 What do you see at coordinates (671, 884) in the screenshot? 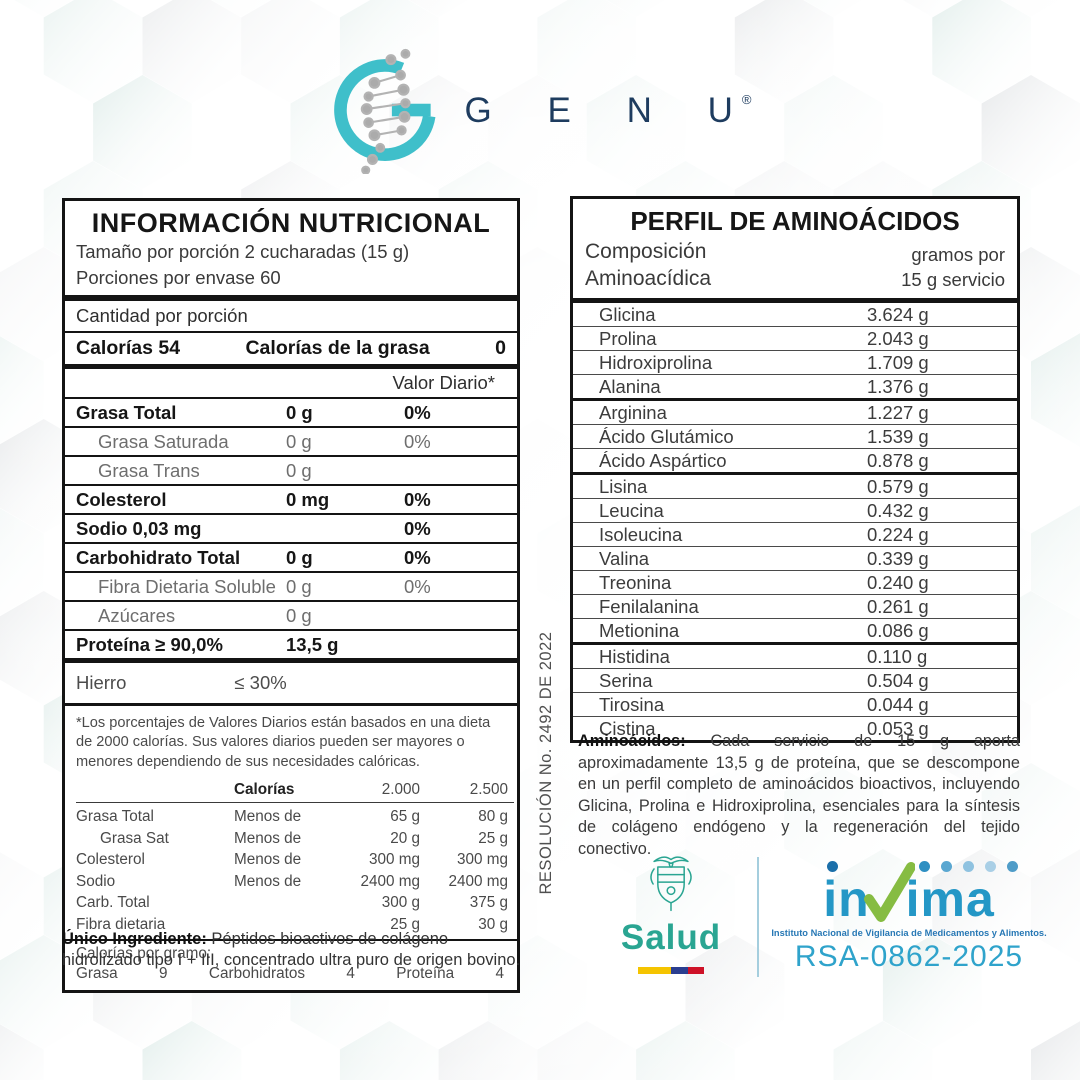
I see `colombia-crest-icon` at bounding box center [671, 884].